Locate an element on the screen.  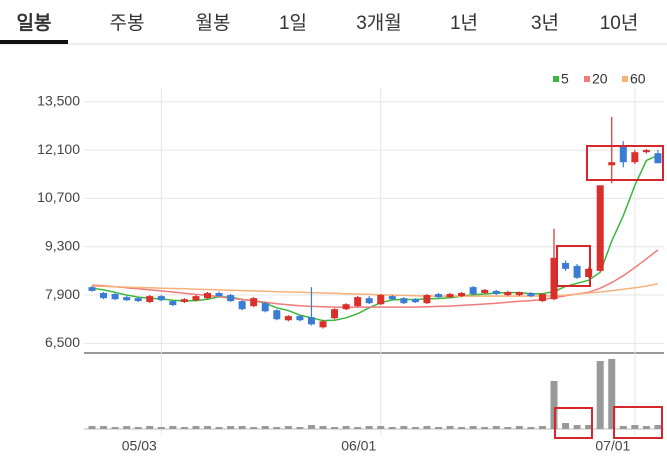
y-tick-label: 13,500 is located at coordinates (58, 101).